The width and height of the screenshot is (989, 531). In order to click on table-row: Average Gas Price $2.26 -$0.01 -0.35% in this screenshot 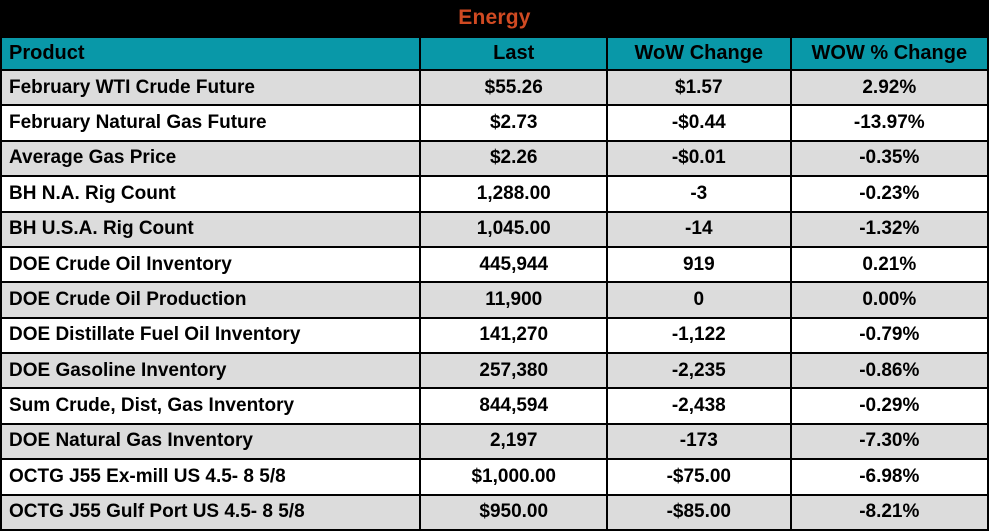, I will do `click(494, 158)`.